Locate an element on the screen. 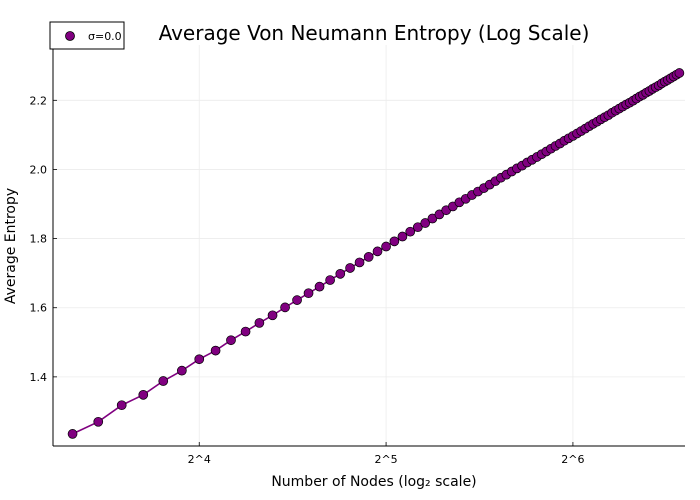 The width and height of the screenshot is (700, 500). legend-box is located at coordinates (87, 35).